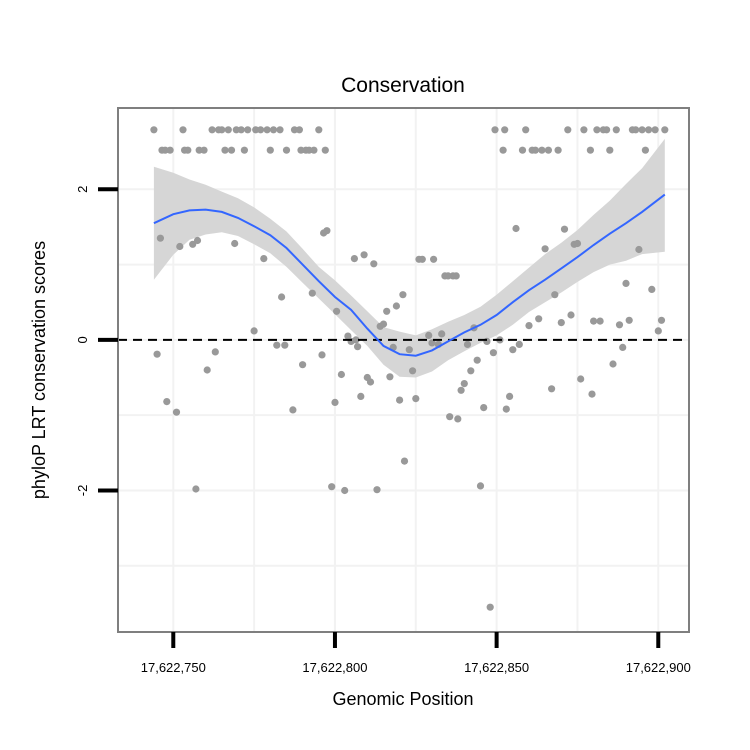  What do you see at coordinates (403, 85) in the screenshot?
I see `chart-title: Conservation` at bounding box center [403, 85].